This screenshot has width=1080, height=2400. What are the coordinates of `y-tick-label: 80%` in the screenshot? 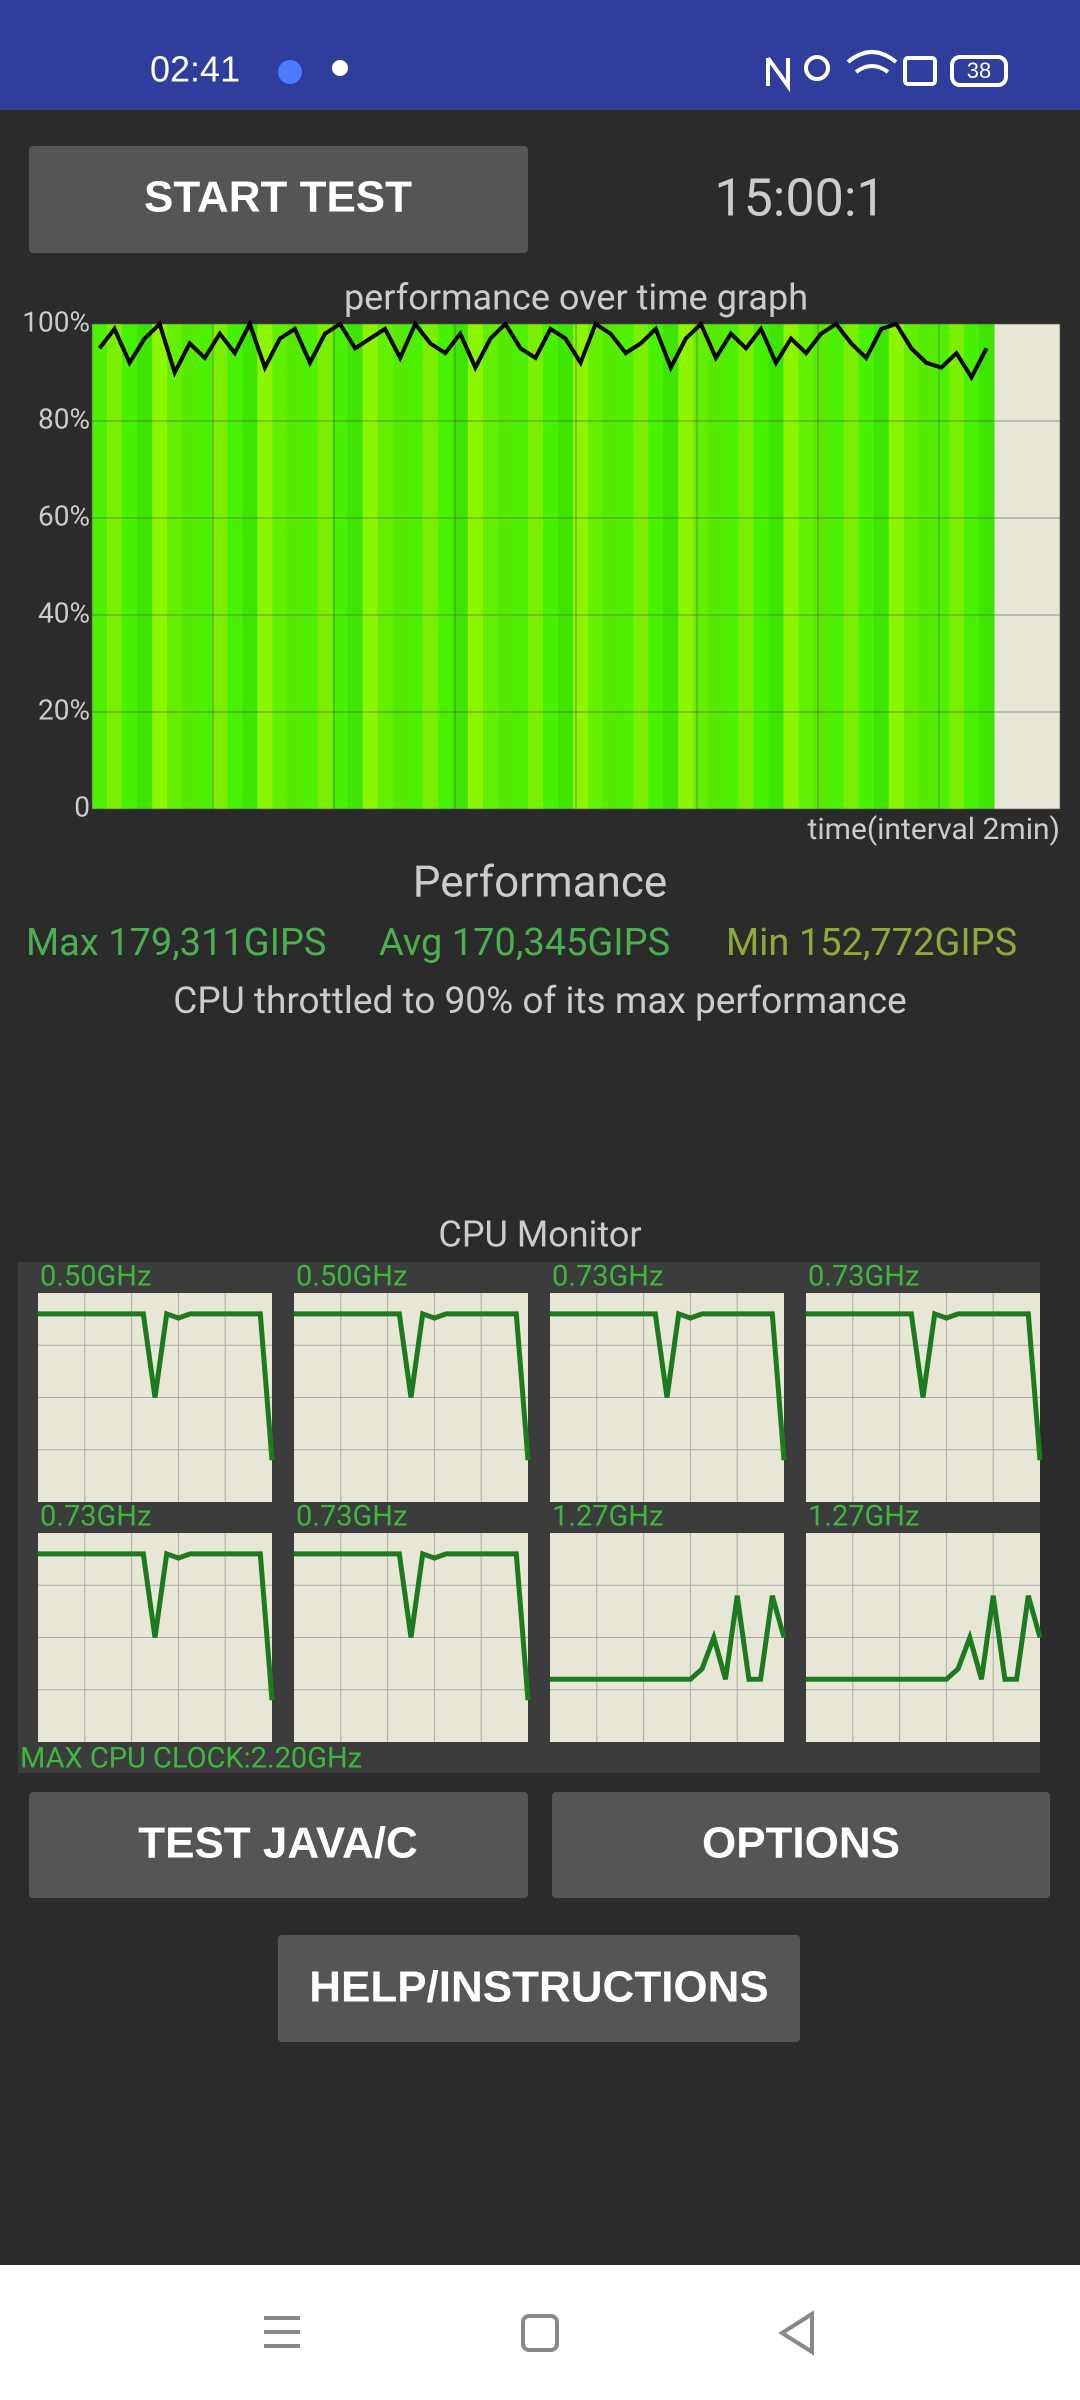 It's located at (64, 418).